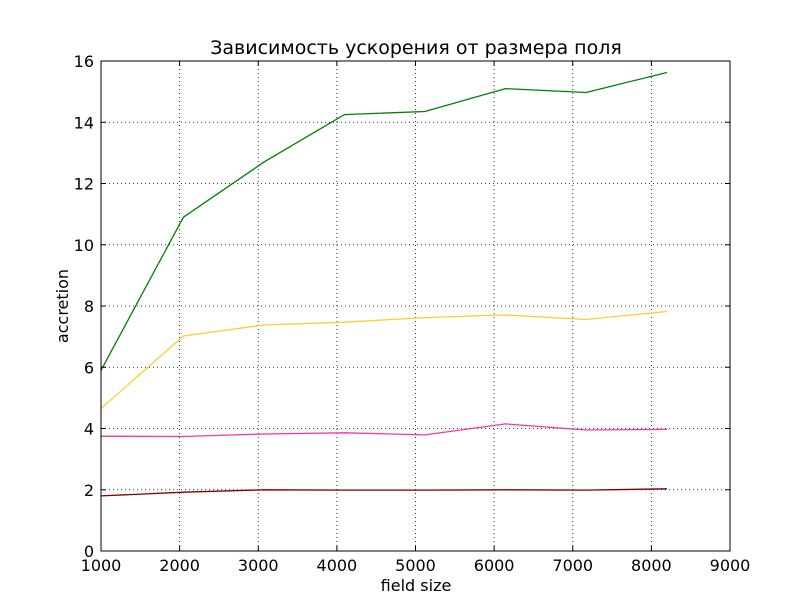  Describe the element at coordinates (494, 565) in the screenshot. I see `x-tick-label: 6000` at that location.